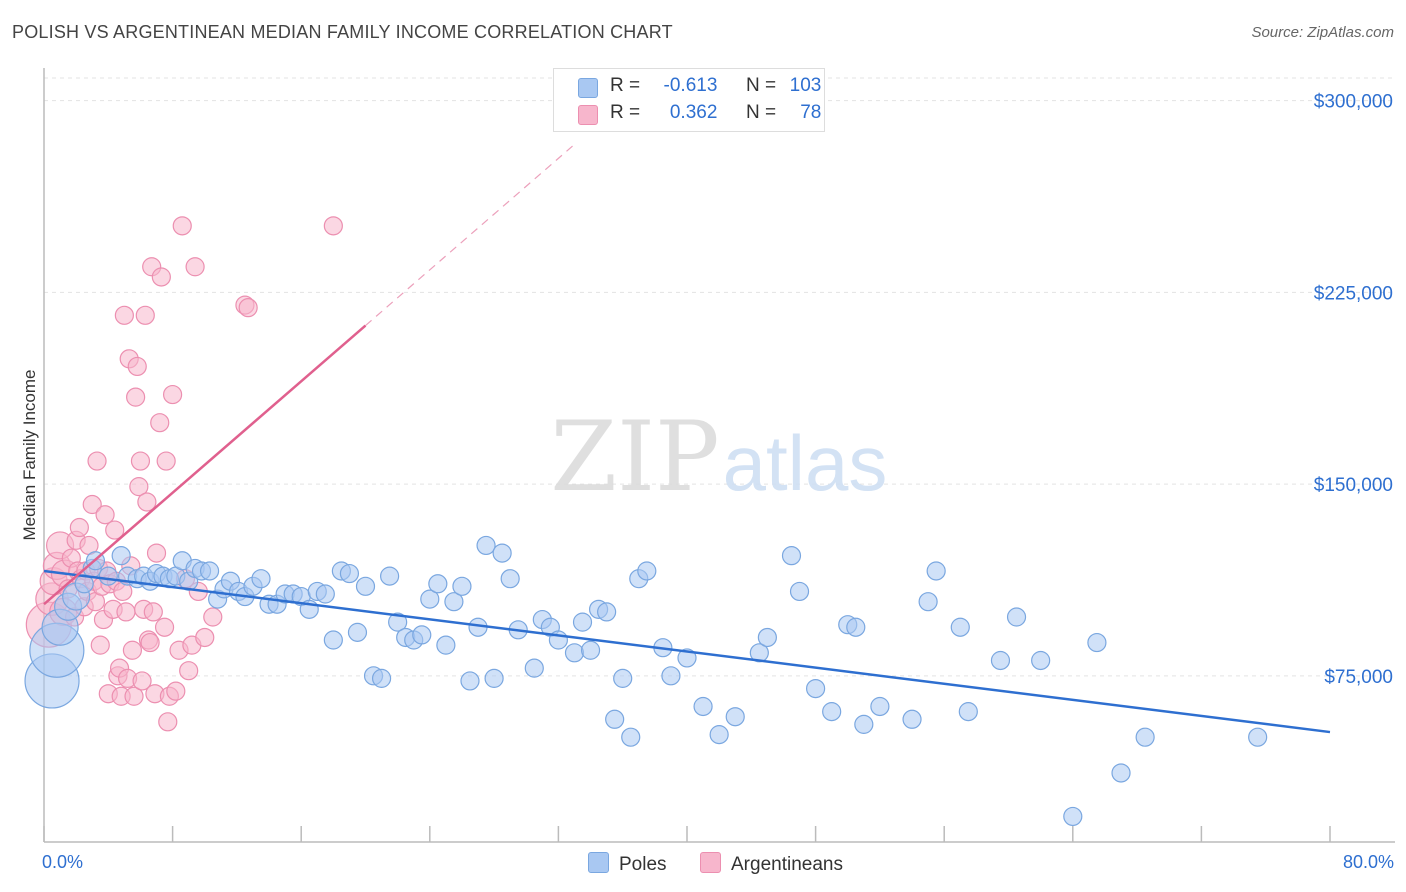 Image resolution: width=1406 pixels, height=892 pixels. I want to click on watermark: ZIP atlas, so click(718, 457).